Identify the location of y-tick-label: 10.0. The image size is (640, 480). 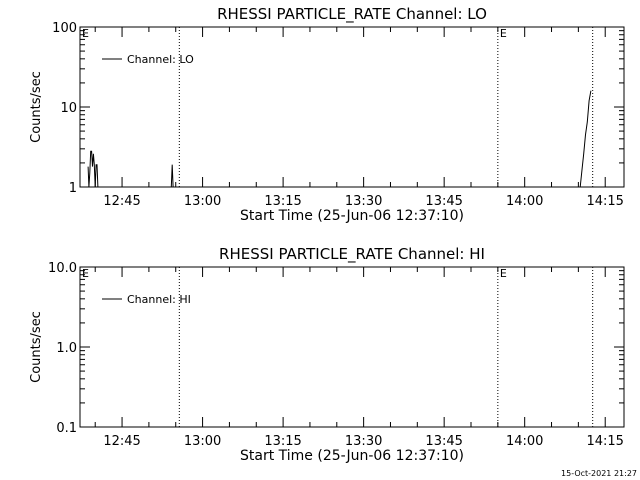
(62, 268).